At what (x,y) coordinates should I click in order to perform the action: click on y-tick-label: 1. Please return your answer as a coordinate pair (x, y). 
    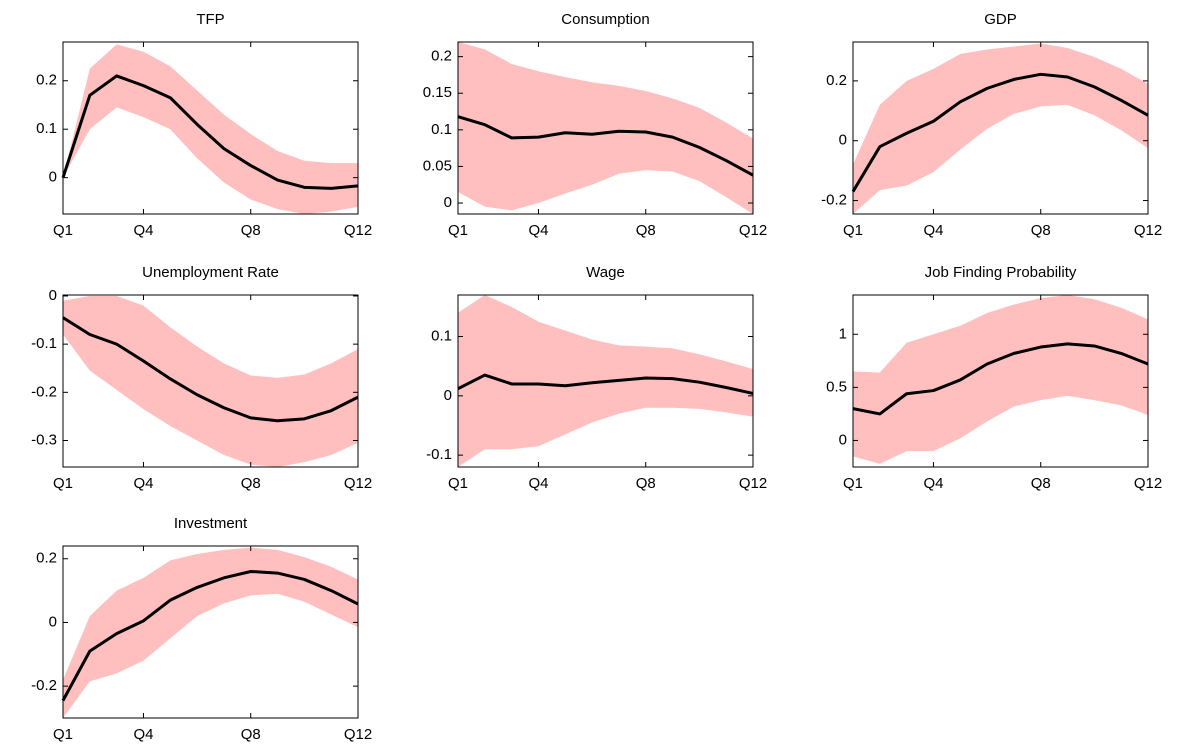
    Looking at the image, I should click on (843, 333).